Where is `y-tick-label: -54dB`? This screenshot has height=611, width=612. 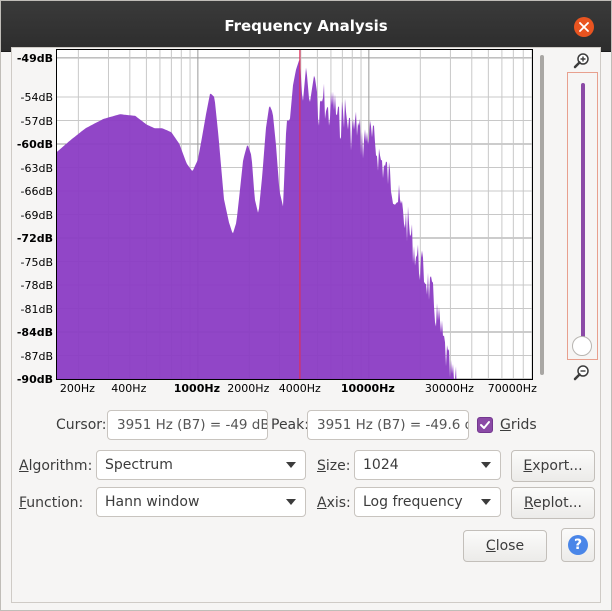 y-tick-label: -54dB is located at coordinates (37, 97).